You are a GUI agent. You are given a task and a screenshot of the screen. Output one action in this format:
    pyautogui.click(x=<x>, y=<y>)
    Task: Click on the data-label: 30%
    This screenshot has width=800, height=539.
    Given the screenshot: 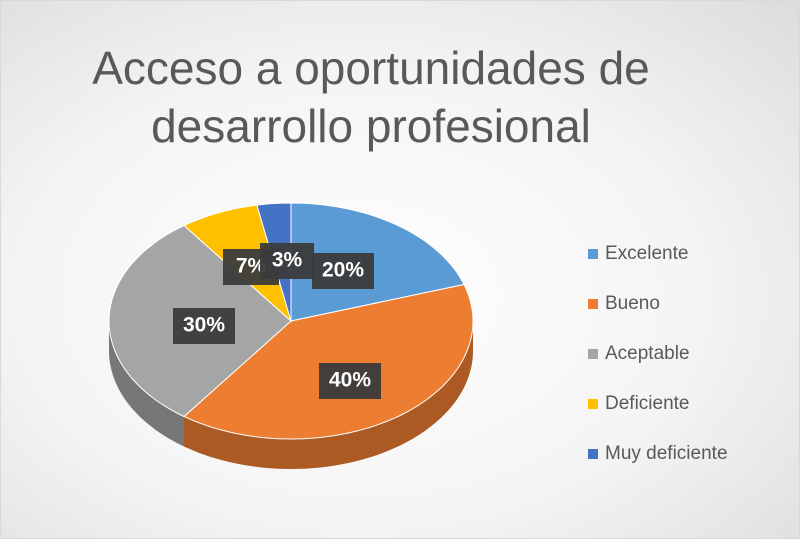 What is the action you would take?
    pyautogui.click(x=204, y=325)
    